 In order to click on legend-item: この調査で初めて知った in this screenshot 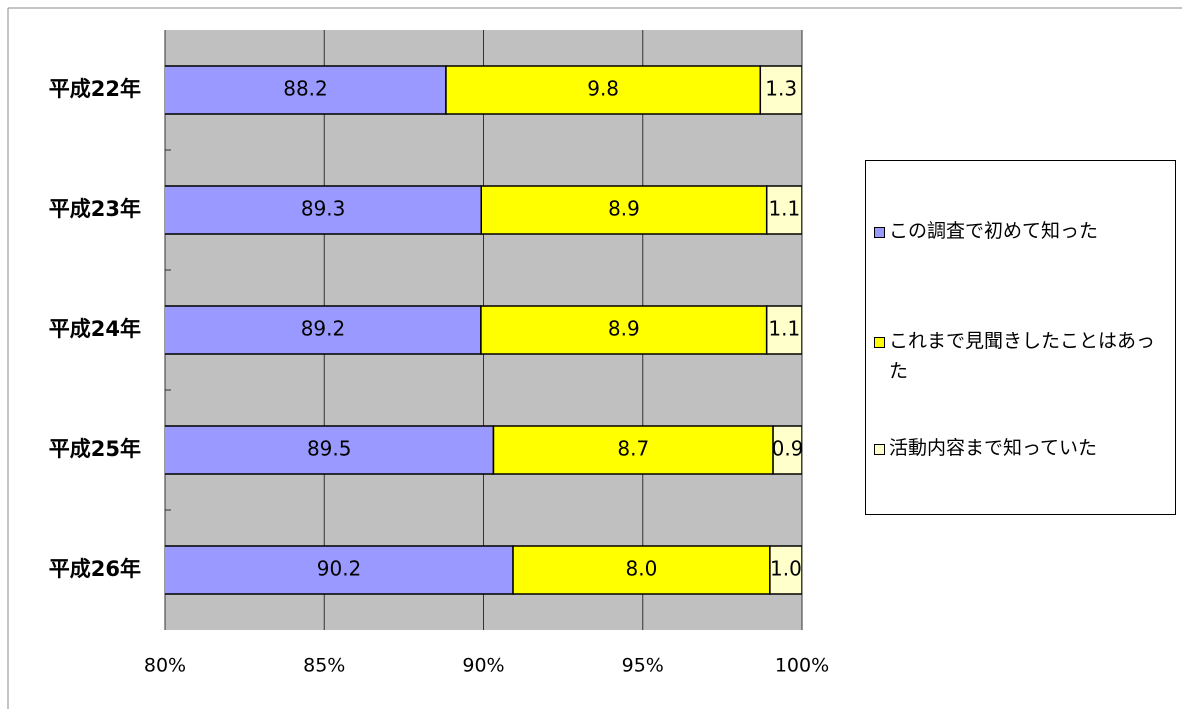, I will do `click(1021, 231)`.